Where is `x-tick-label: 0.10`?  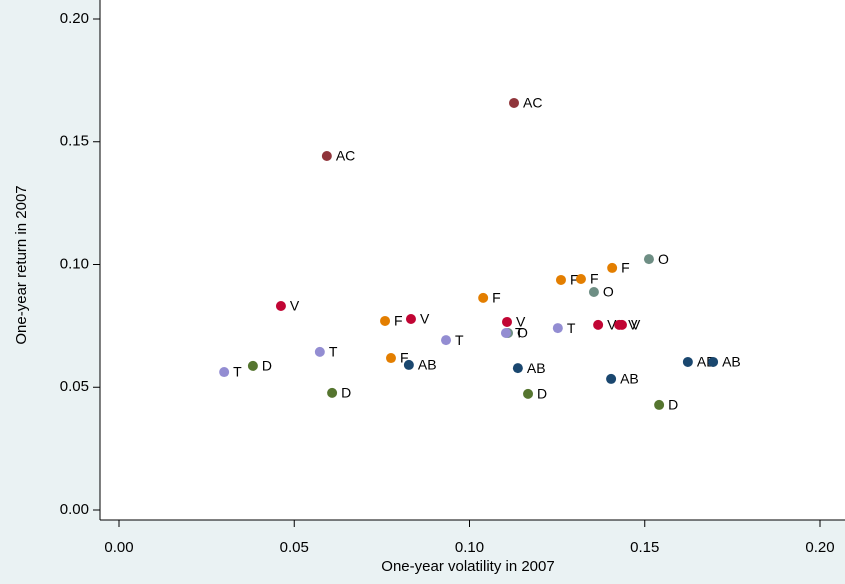
x-tick-label: 0.10 is located at coordinates (469, 547).